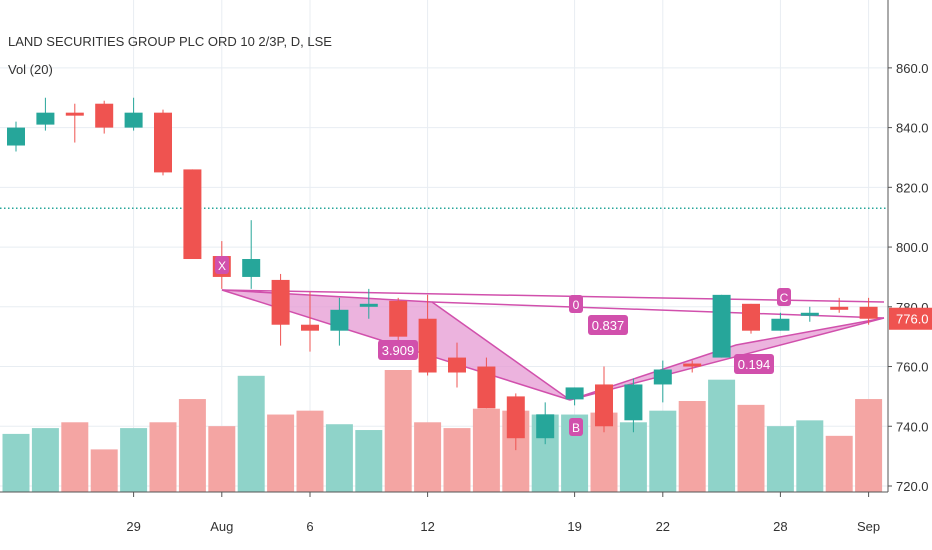  I want to click on point-label-b: B, so click(576, 427).